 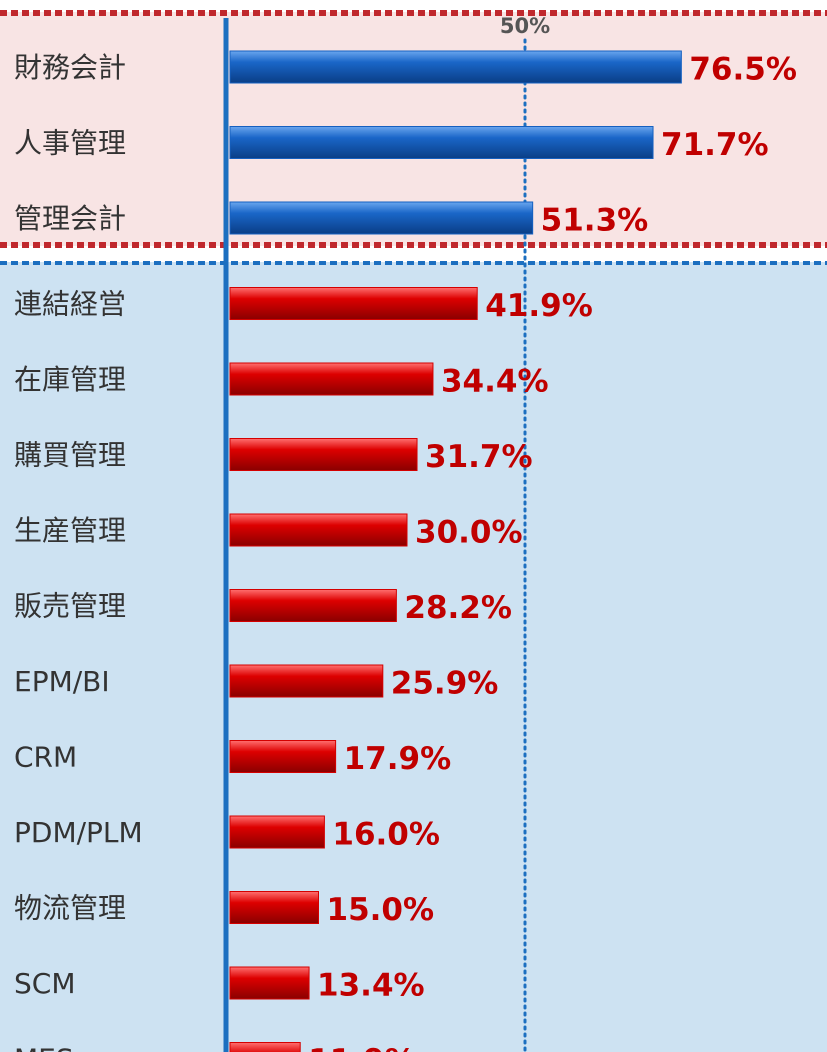 I want to click on category-label: 管理会計, so click(x=70, y=218).